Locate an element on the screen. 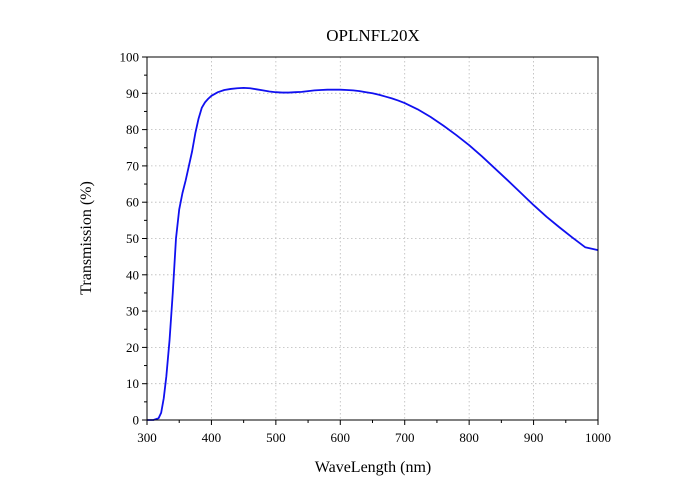  y-tick-label: 50 is located at coordinates (132, 238).